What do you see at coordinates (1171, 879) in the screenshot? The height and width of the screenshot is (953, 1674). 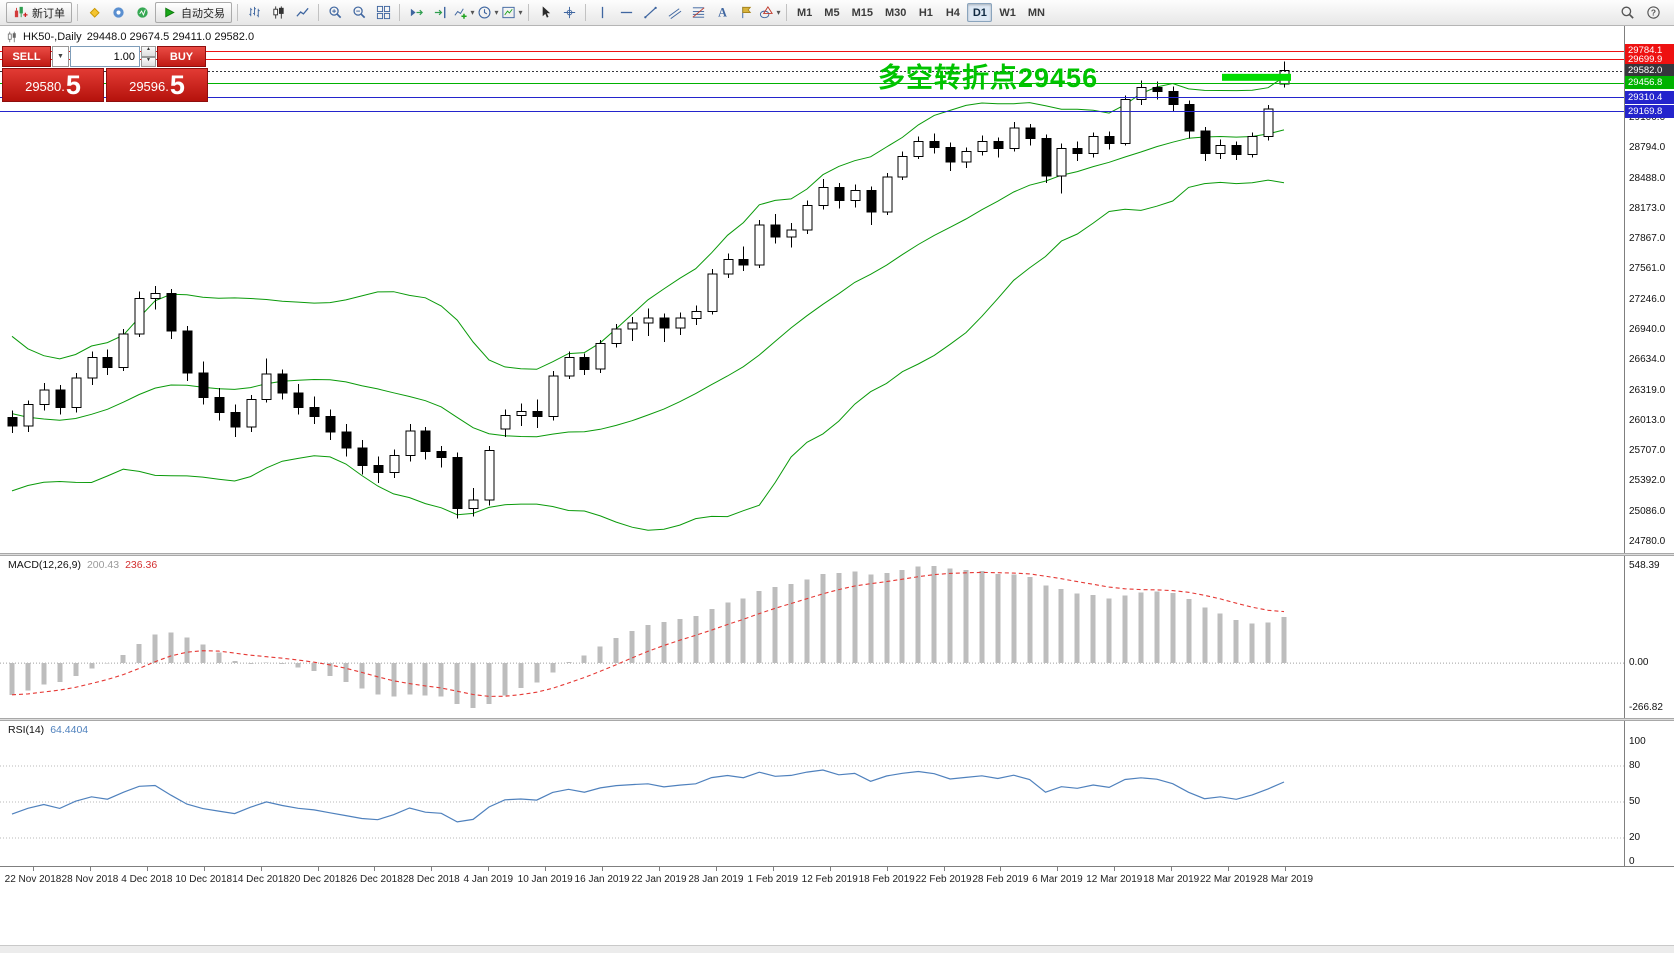 I see `time-axis-label: 18 Mar 2019` at bounding box center [1171, 879].